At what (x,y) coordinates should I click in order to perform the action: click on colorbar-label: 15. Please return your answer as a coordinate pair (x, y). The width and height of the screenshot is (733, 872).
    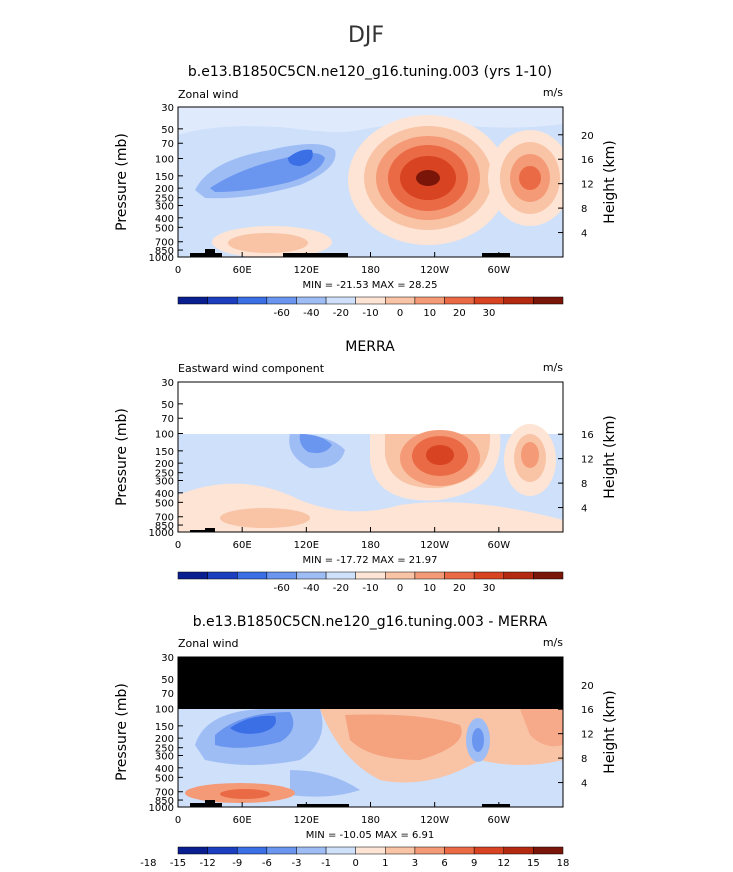
    Looking at the image, I should click on (533, 863).